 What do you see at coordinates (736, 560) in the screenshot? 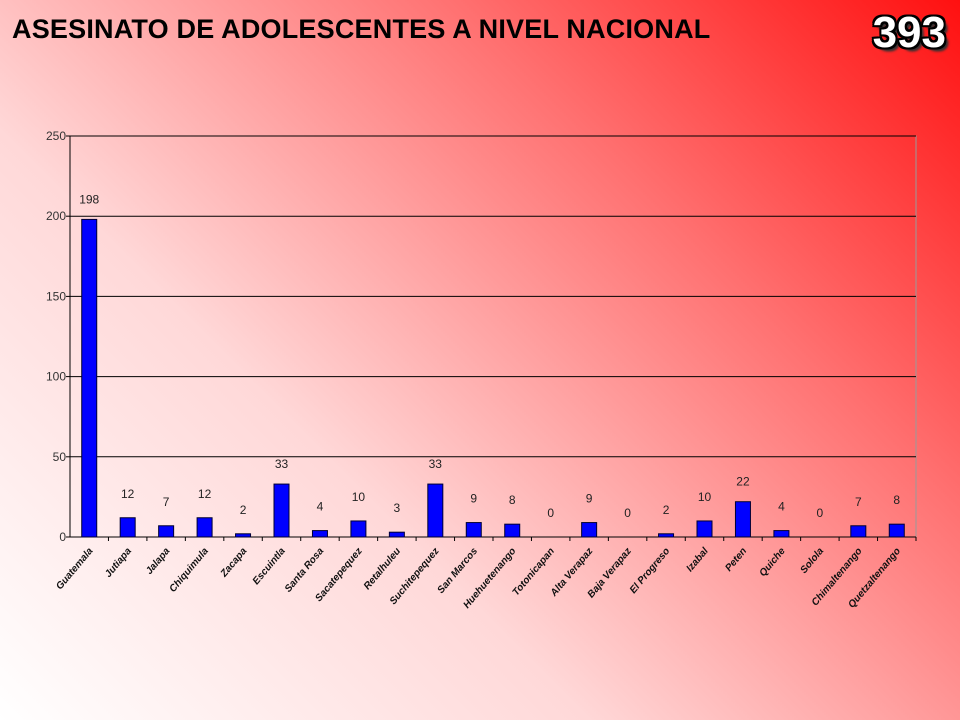
I see `category-label: Peten` at bounding box center [736, 560].